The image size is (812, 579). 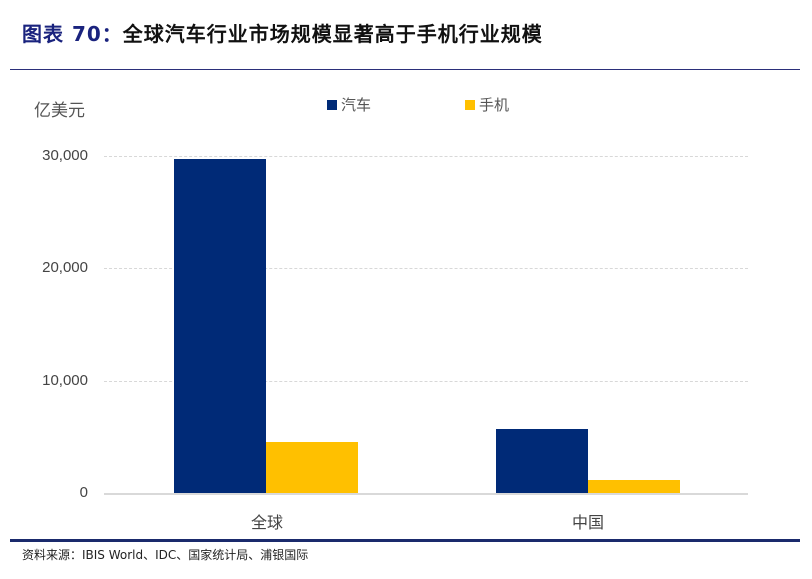 What do you see at coordinates (65, 155) in the screenshot?
I see `y-tick-30000: 30,000` at bounding box center [65, 155].